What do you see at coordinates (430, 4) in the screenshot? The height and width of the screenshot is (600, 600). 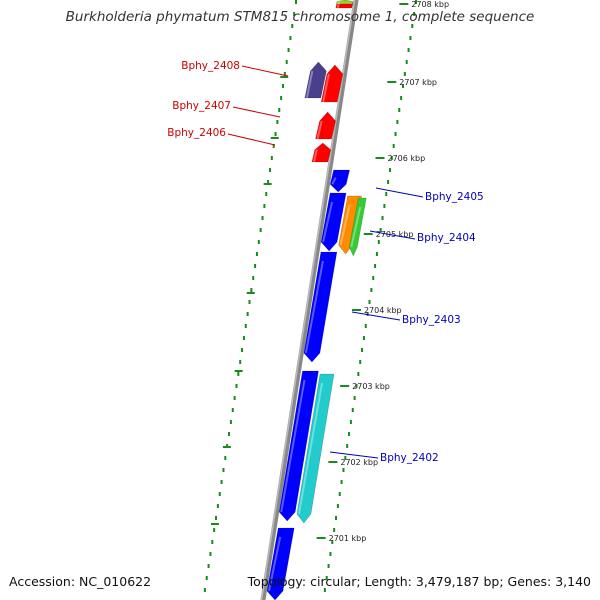 I see `scale-tick-label: 2708 kbp` at bounding box center [430, 4].